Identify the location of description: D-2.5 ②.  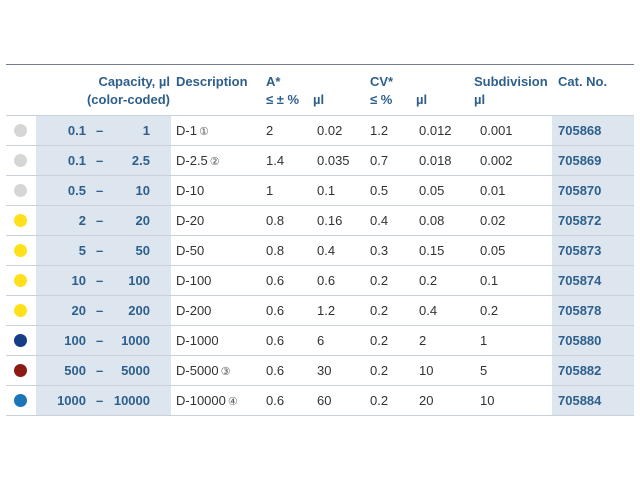
(198, 161).